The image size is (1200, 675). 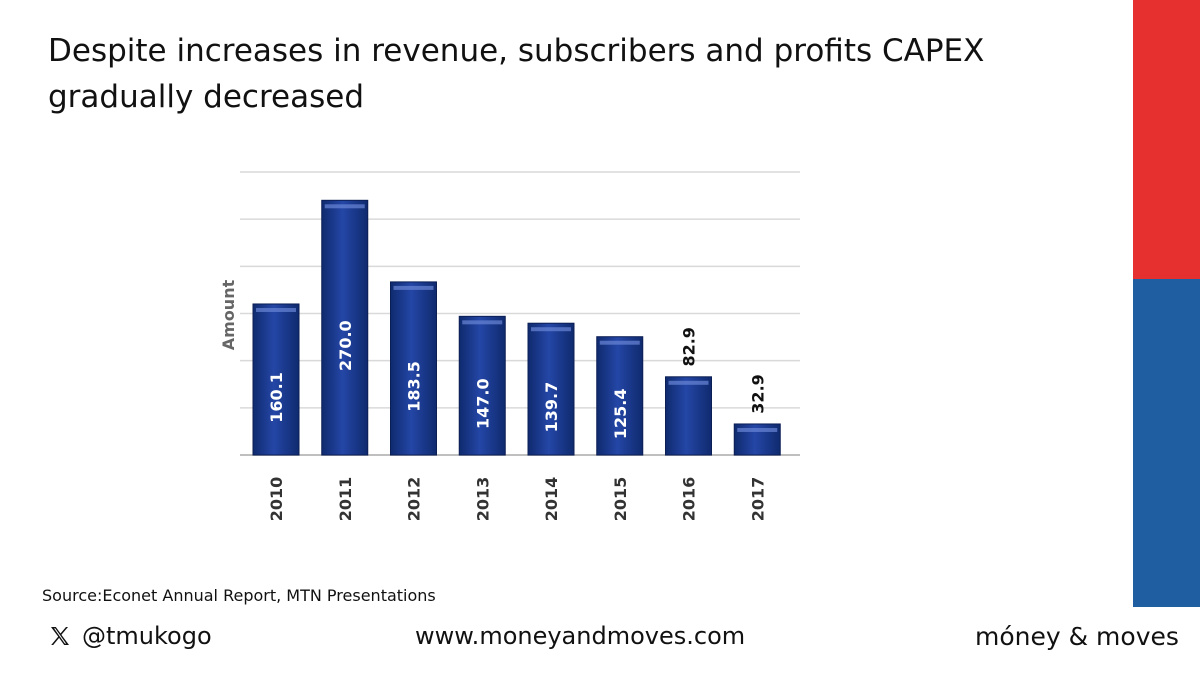 What do you see at coordinates (551, 499) in the screenshot?
I see `x-tick-2014: 2014` at bounding box center [551, 499].